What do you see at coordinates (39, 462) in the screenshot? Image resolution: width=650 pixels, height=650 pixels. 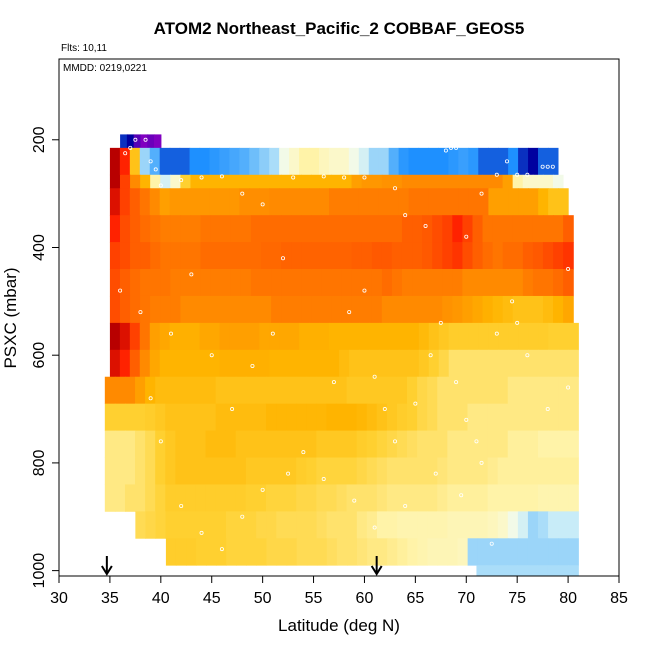 I see `y-tick-label: 800` at bounding box center [39, 462].